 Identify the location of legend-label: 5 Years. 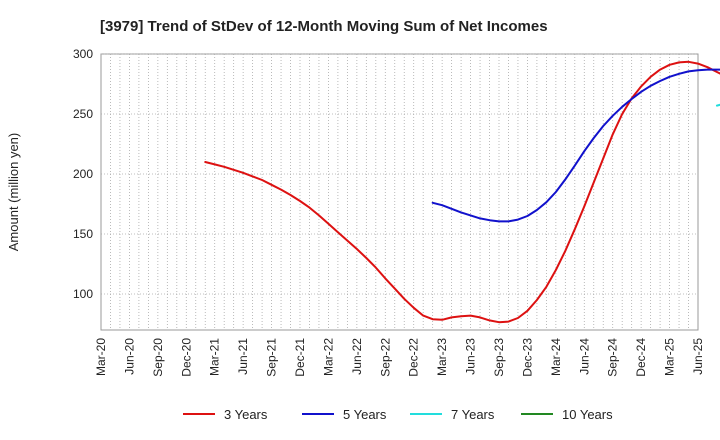
(365, 414).